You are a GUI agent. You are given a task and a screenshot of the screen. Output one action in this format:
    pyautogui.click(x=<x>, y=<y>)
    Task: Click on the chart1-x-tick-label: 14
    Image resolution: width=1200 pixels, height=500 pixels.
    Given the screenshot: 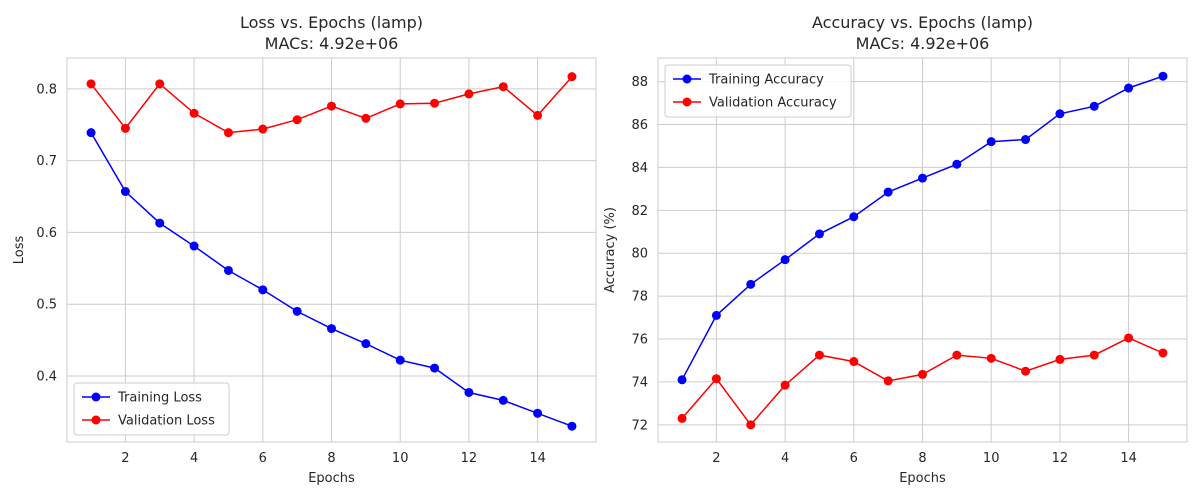 What is the action you would take?
    pyautogui.click(x=537, y=458)
    